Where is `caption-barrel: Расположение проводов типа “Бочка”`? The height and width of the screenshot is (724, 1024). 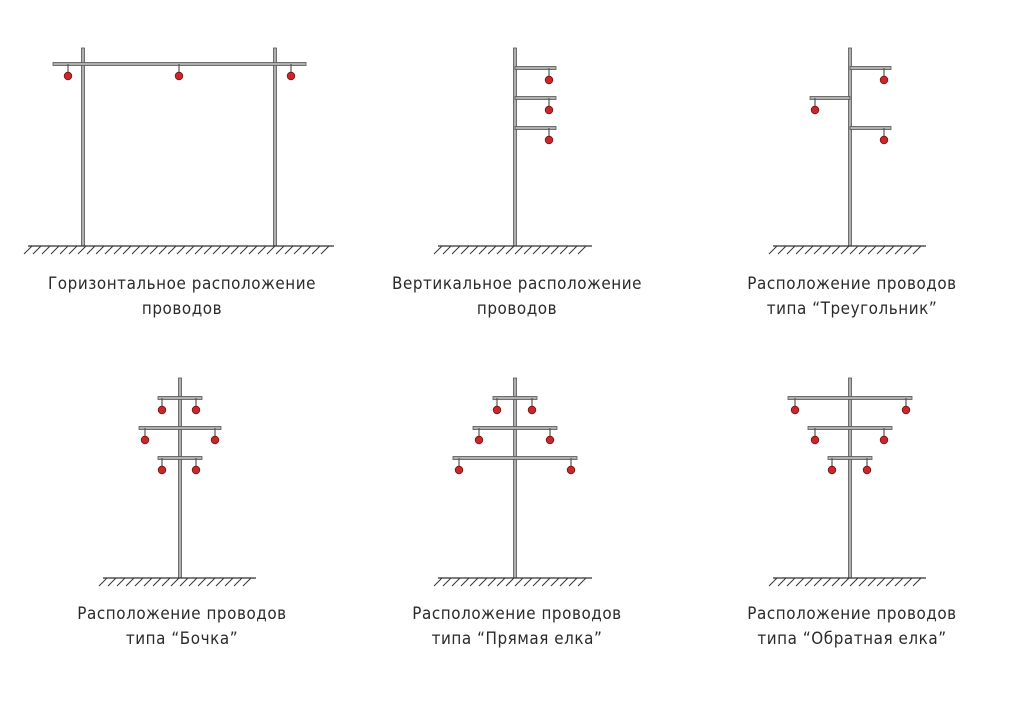
caption-barrel: Расположение проводов типа “Бочка” is located at coordinates (182, 626).